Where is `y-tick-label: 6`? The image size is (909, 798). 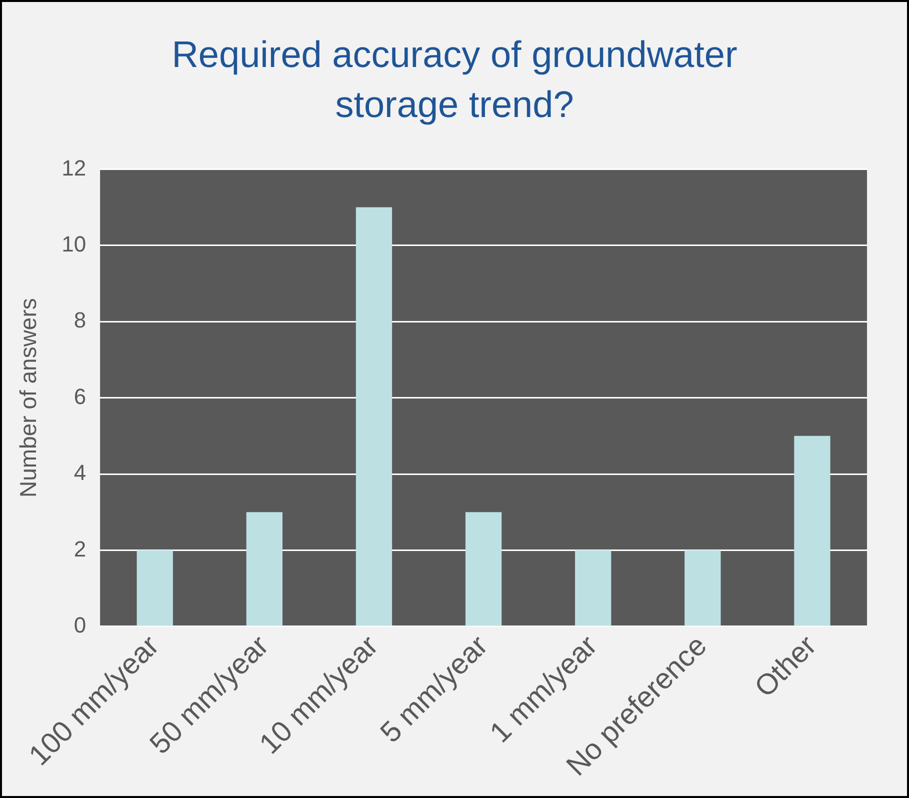 y-tick-label: 6 is located at coordinates (80, 396).